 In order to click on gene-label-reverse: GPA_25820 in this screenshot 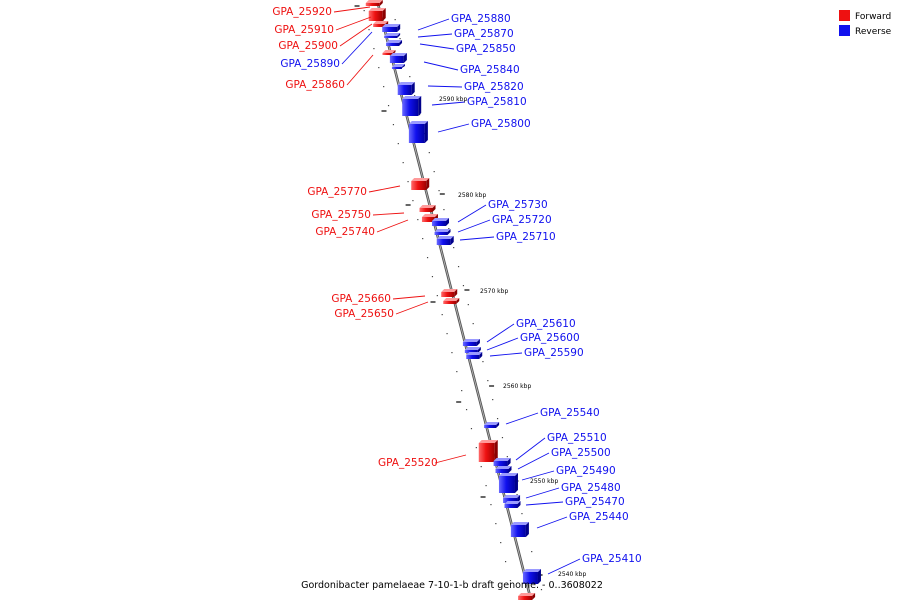, I will do `click(494, 87)`.